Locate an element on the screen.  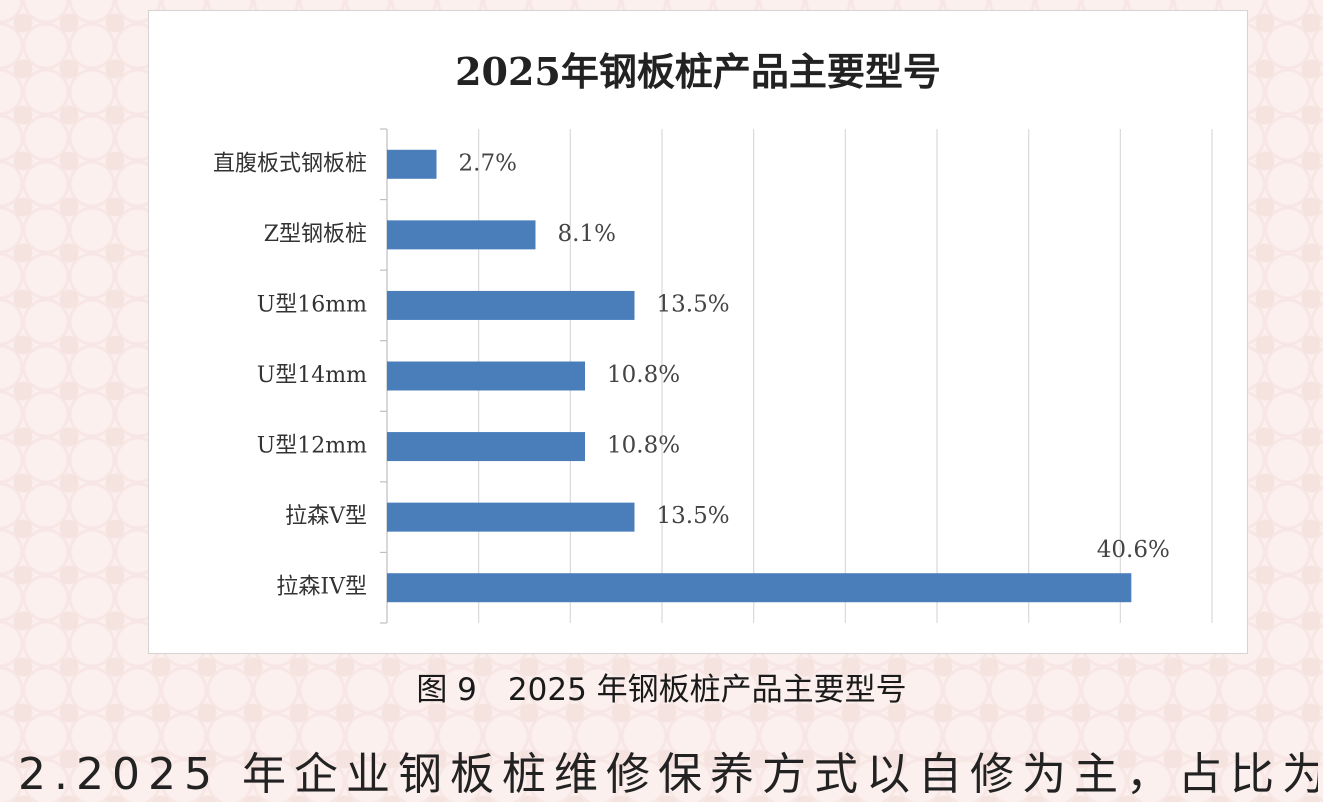
category-label: U型14mm is located at coordinates (312, 375).